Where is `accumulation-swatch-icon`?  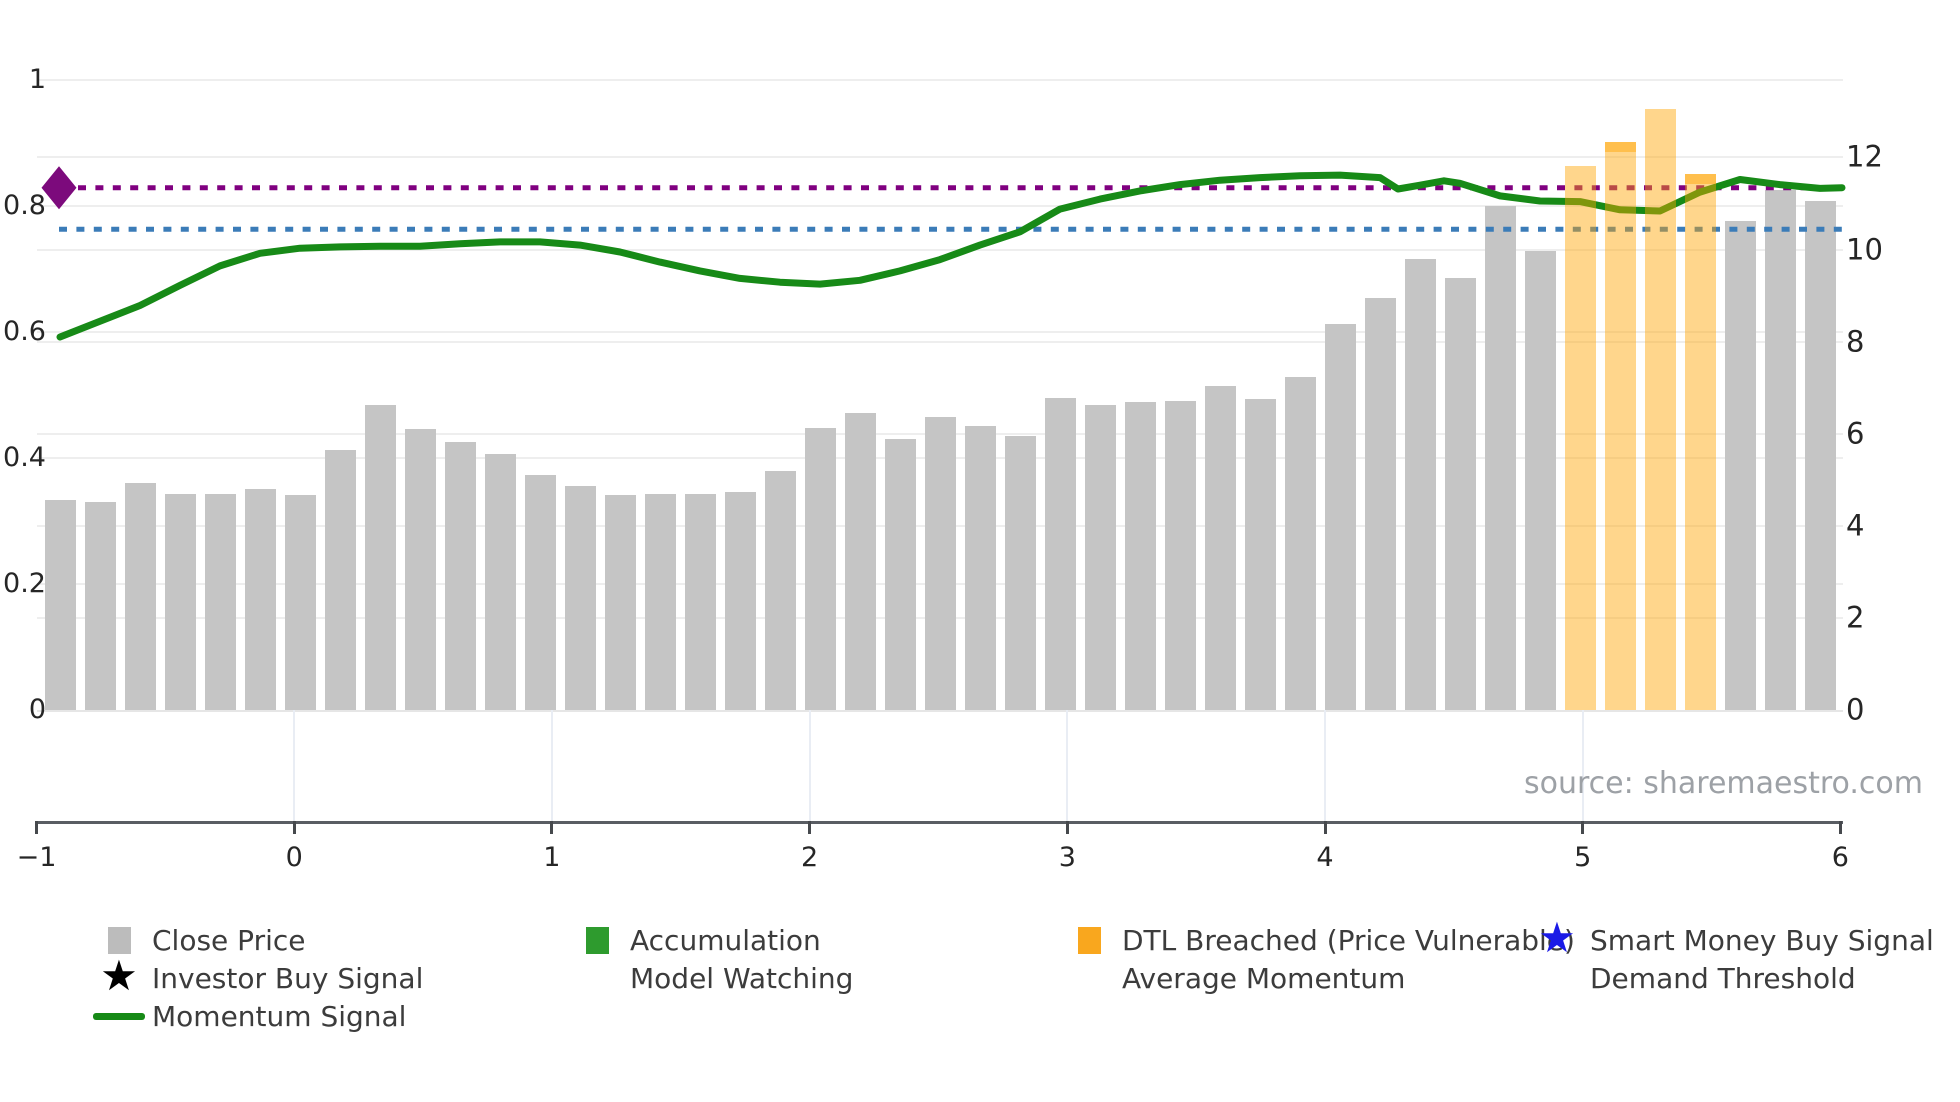 accumulation-swatch-icon is located at coordinates (597, 940).